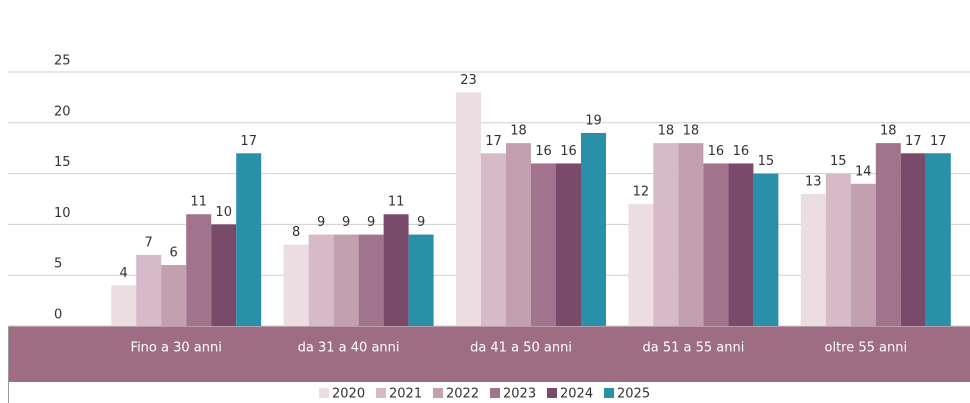  Describe the element at coordinates (405, 394) in the screenshot. I see `legend-label: 2021` at that location.